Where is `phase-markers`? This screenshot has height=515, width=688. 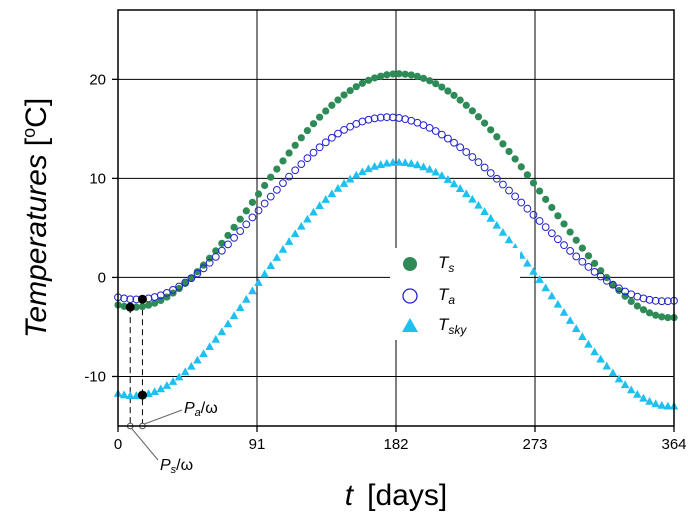 phase-markers is located at coordinates (154, 377).